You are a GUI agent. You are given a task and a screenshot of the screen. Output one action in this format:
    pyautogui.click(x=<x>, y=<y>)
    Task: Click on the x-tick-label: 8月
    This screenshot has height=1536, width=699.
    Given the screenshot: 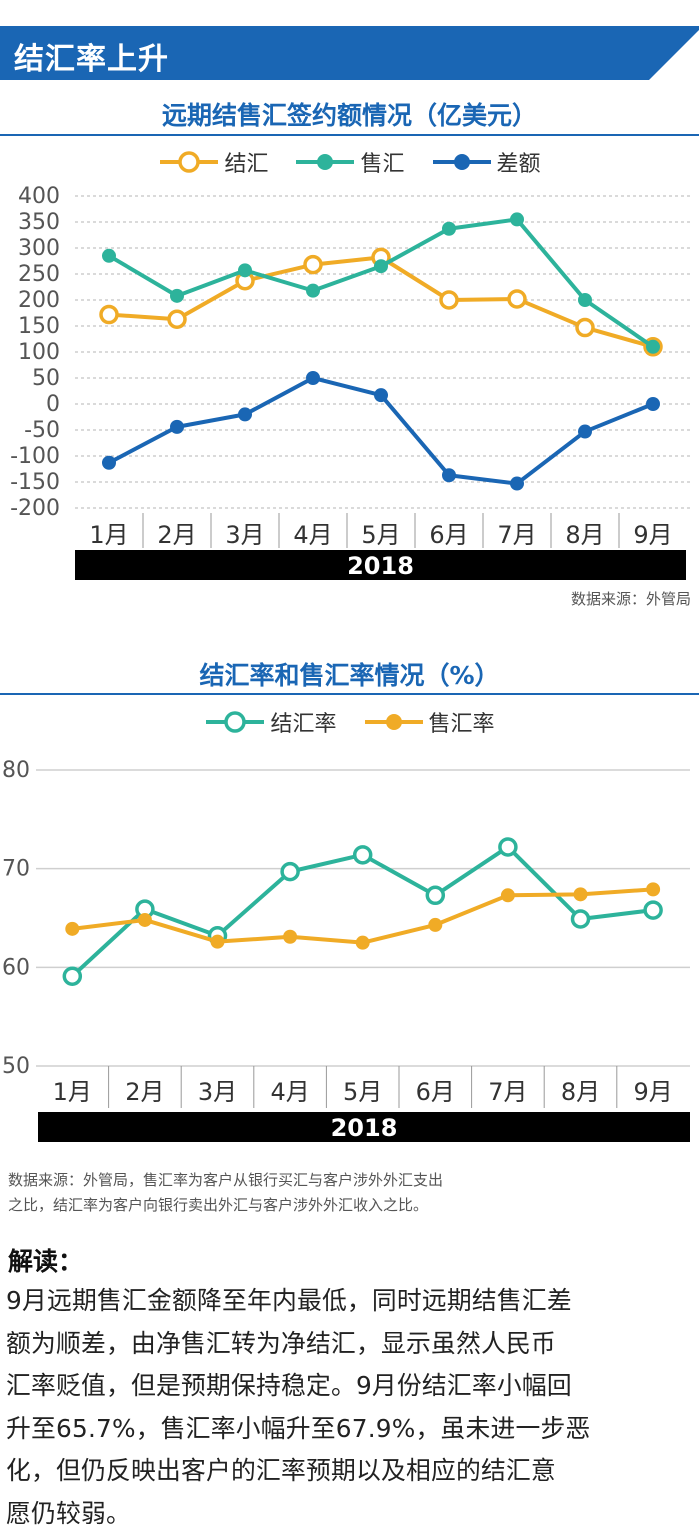 What is the action you would take?
    pyautogui.click(x=580, y=1092)
    